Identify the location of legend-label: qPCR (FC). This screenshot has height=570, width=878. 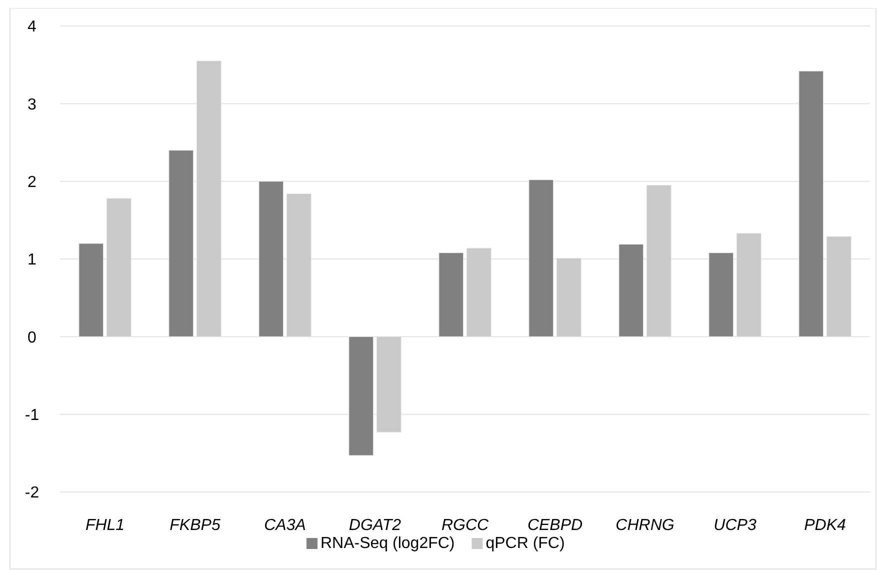
(525, 543).